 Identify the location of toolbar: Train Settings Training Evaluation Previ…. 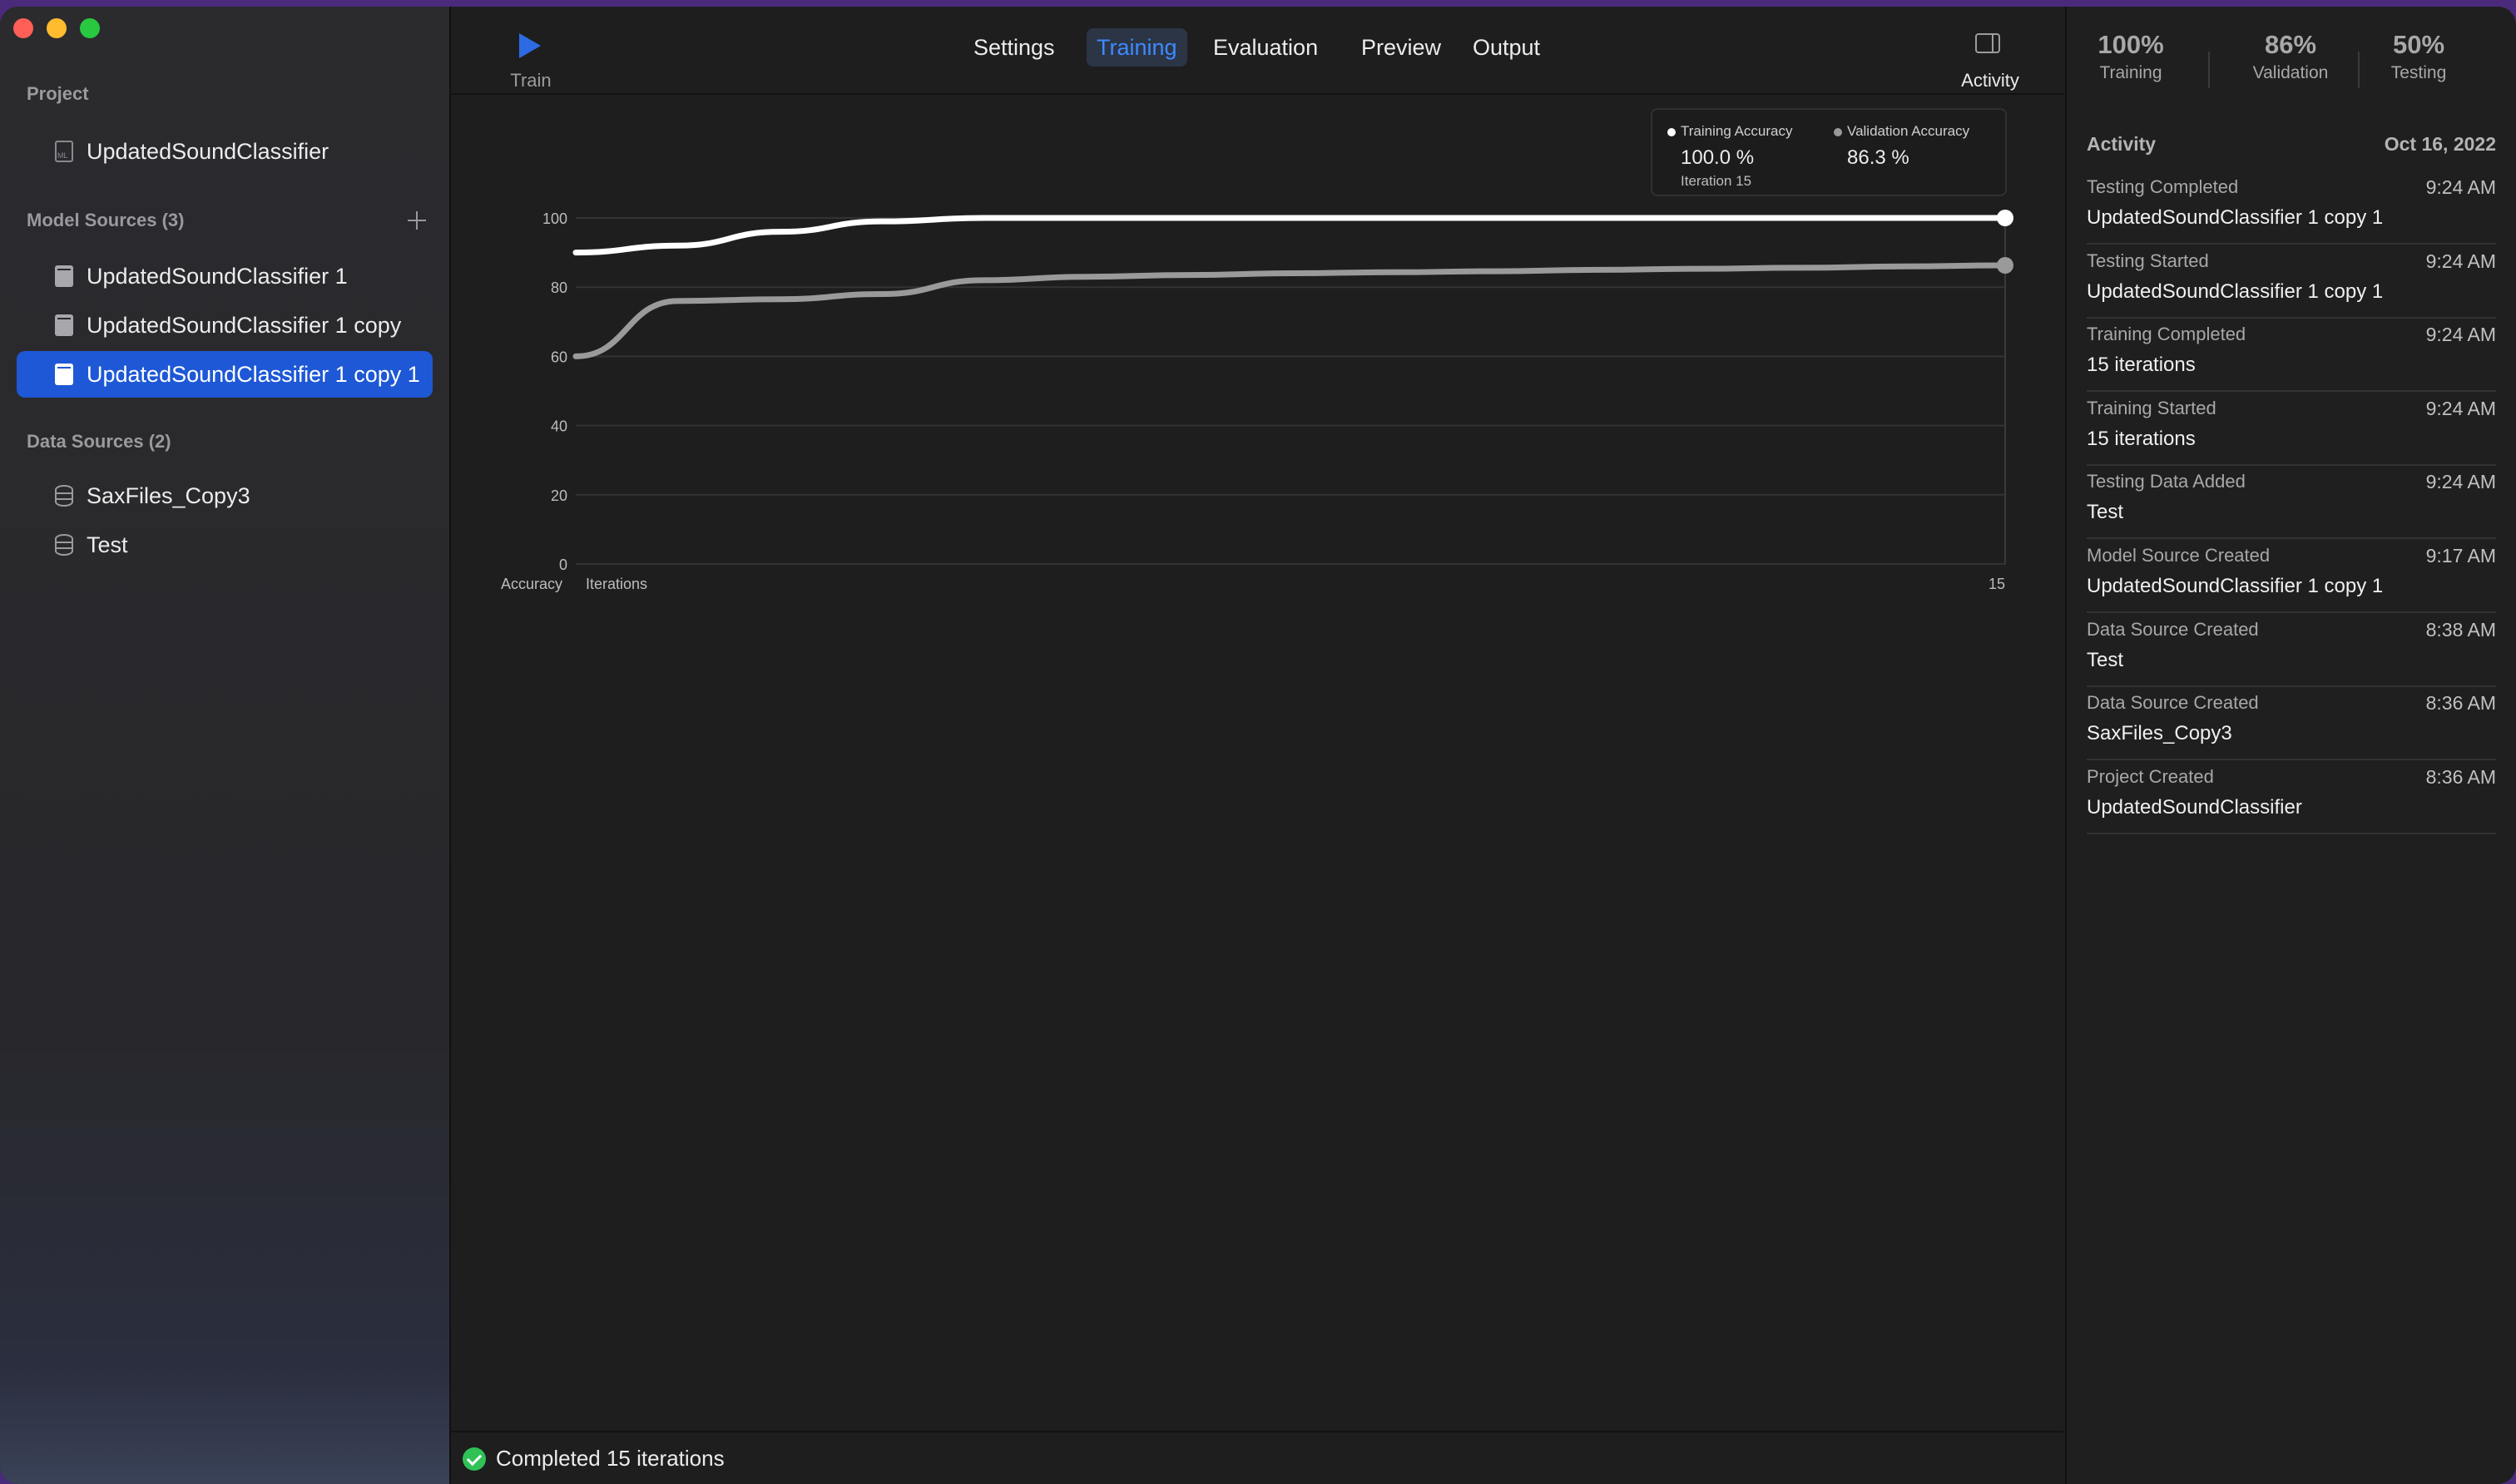
(1257, 51).